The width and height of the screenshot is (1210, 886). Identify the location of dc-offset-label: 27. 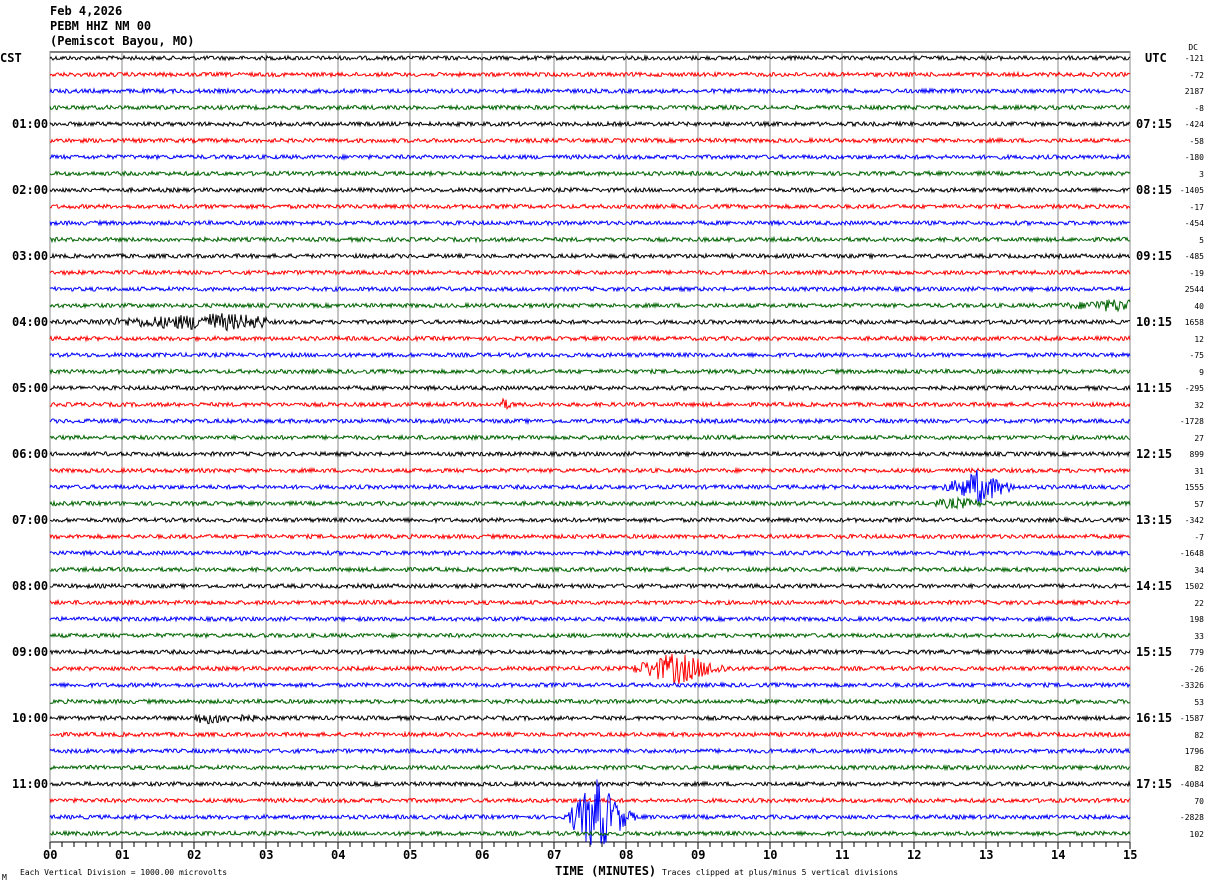
(1199, 438).